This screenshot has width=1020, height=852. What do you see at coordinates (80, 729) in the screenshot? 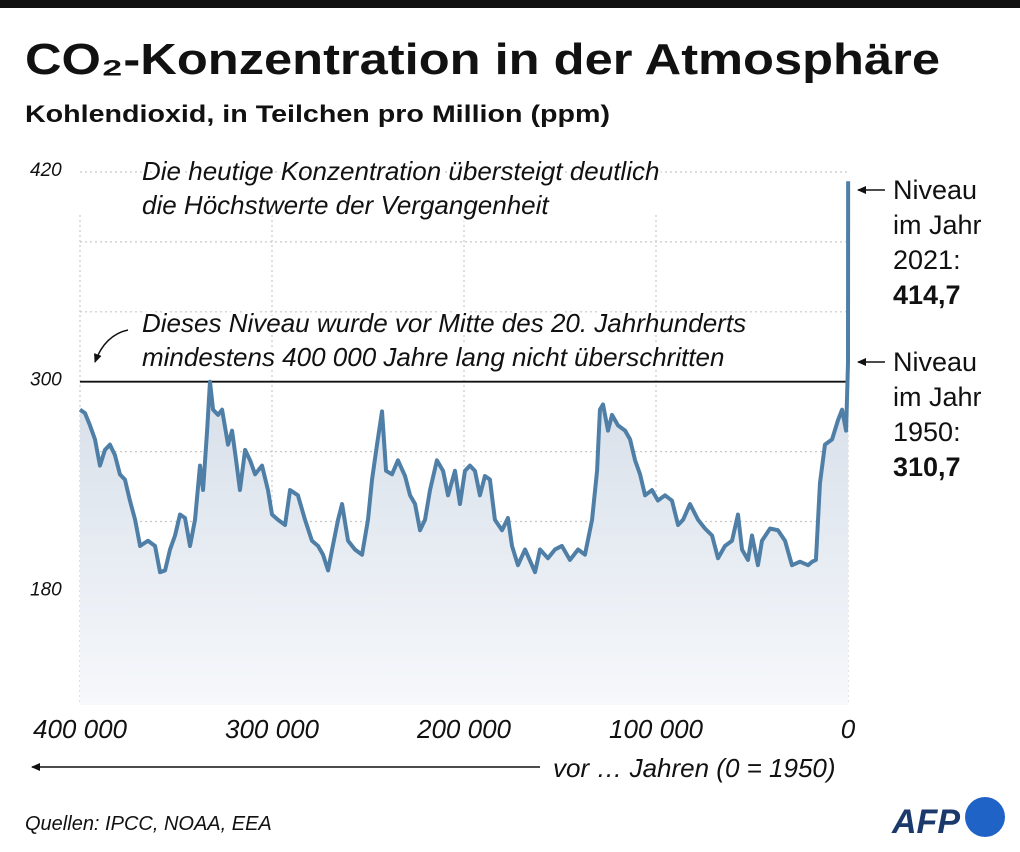
I see `x-tick-label: 400 000` at bounding box center [80, 729].